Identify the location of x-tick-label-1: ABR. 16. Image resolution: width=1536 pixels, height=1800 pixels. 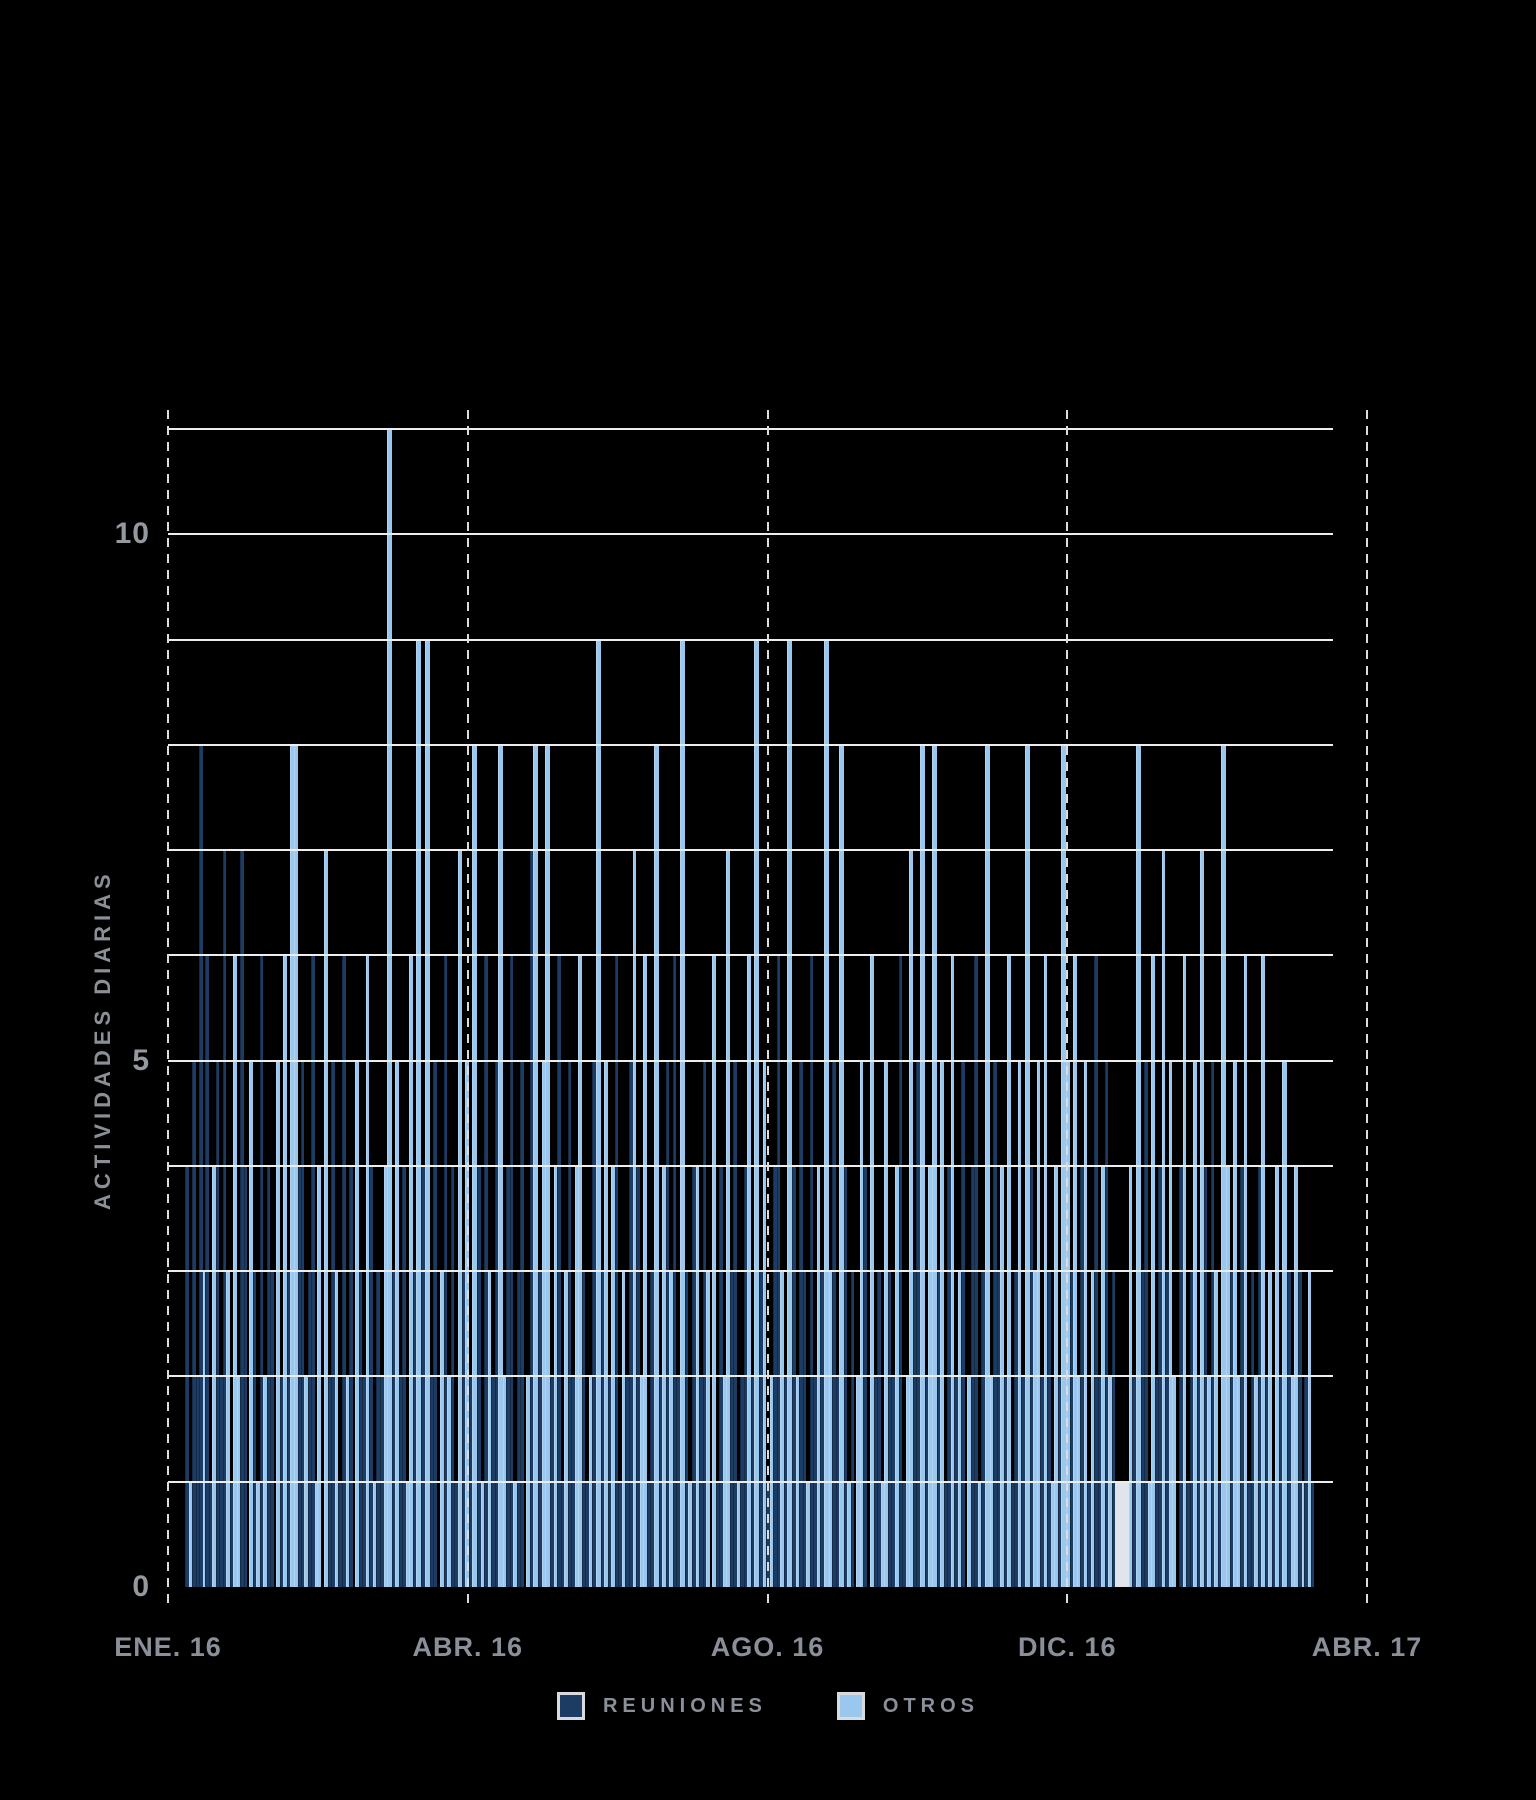
(468, 1647).